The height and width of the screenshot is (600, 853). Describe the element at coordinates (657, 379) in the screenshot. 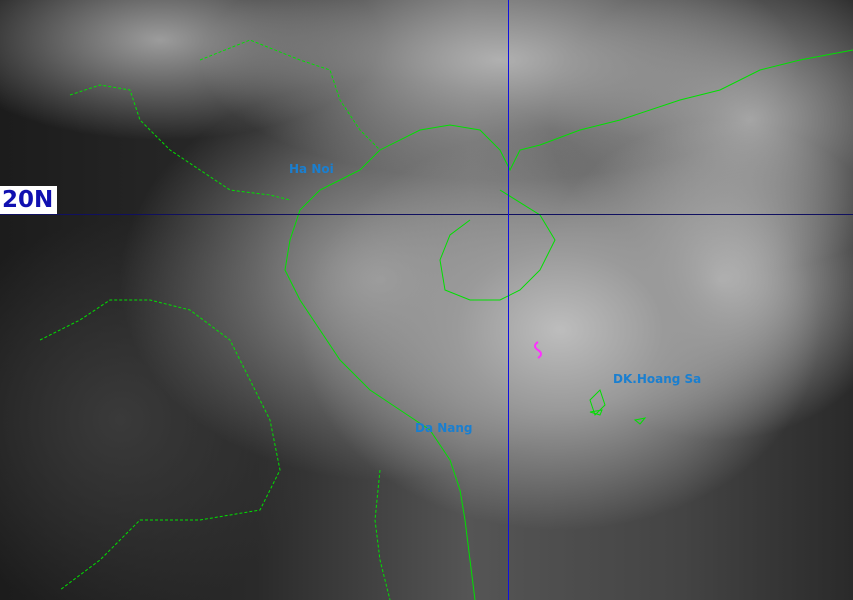

I see `place-label-hoang-sa: DK.Hoang Sa` at that location.